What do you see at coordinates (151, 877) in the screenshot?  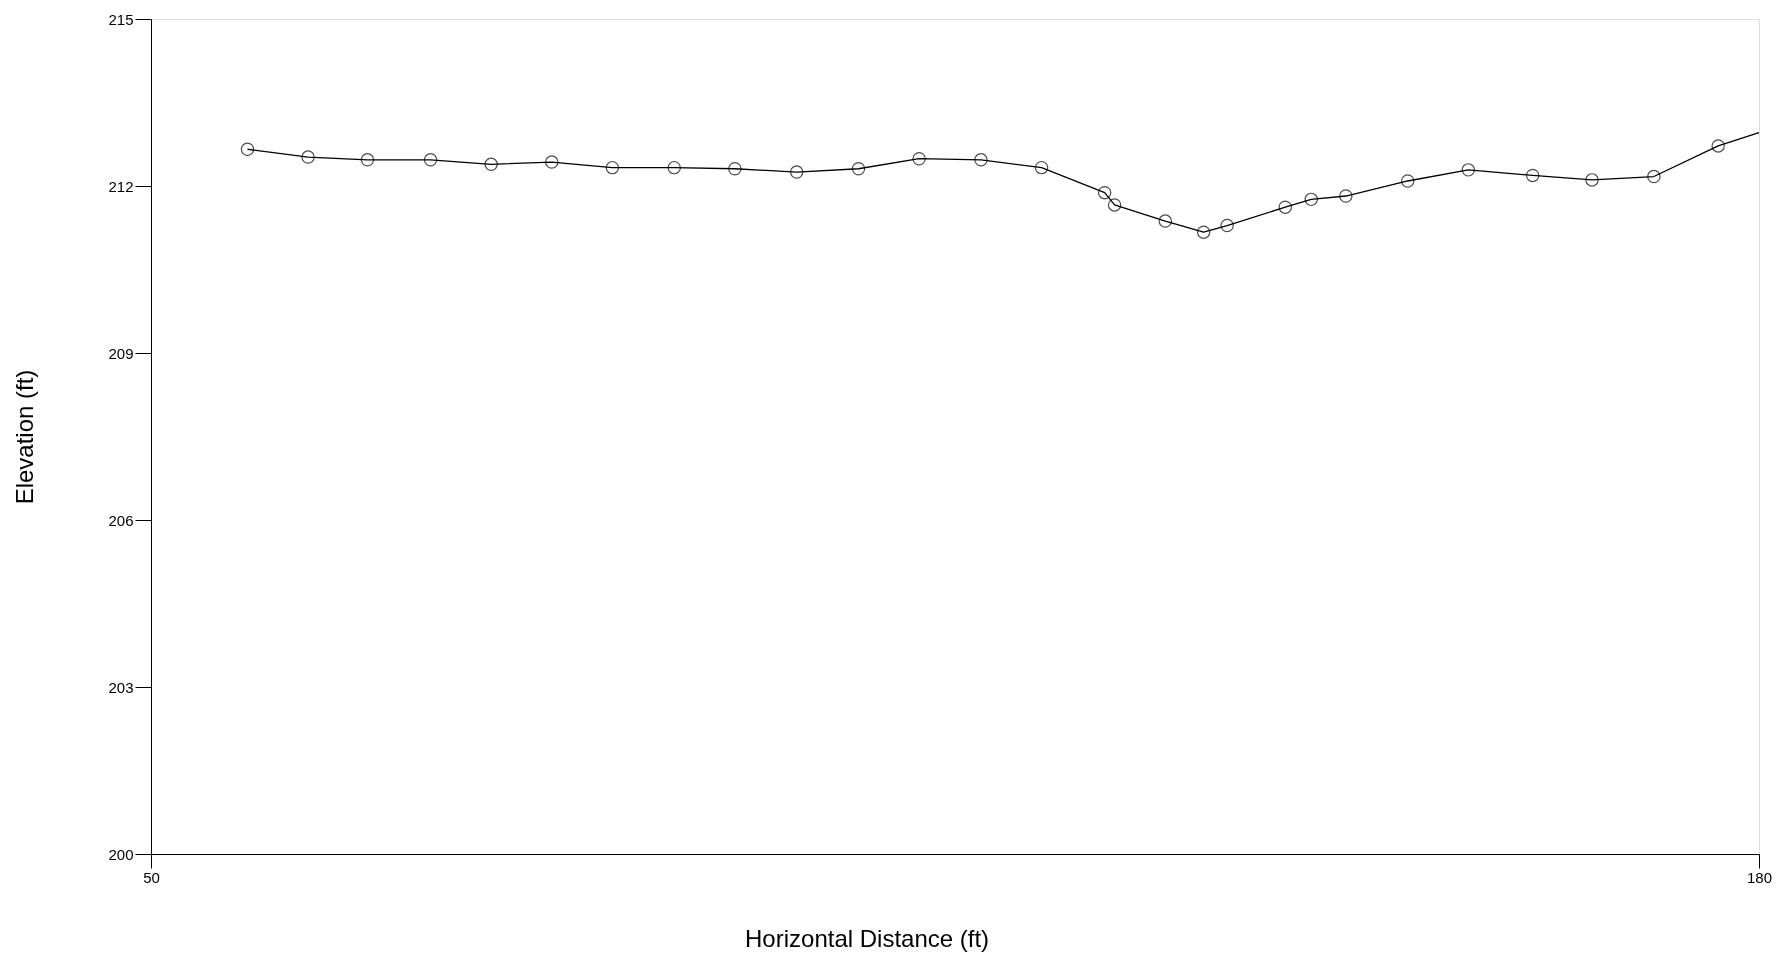 I see `x-tick-label: 50` at bounding box center [151, 877].